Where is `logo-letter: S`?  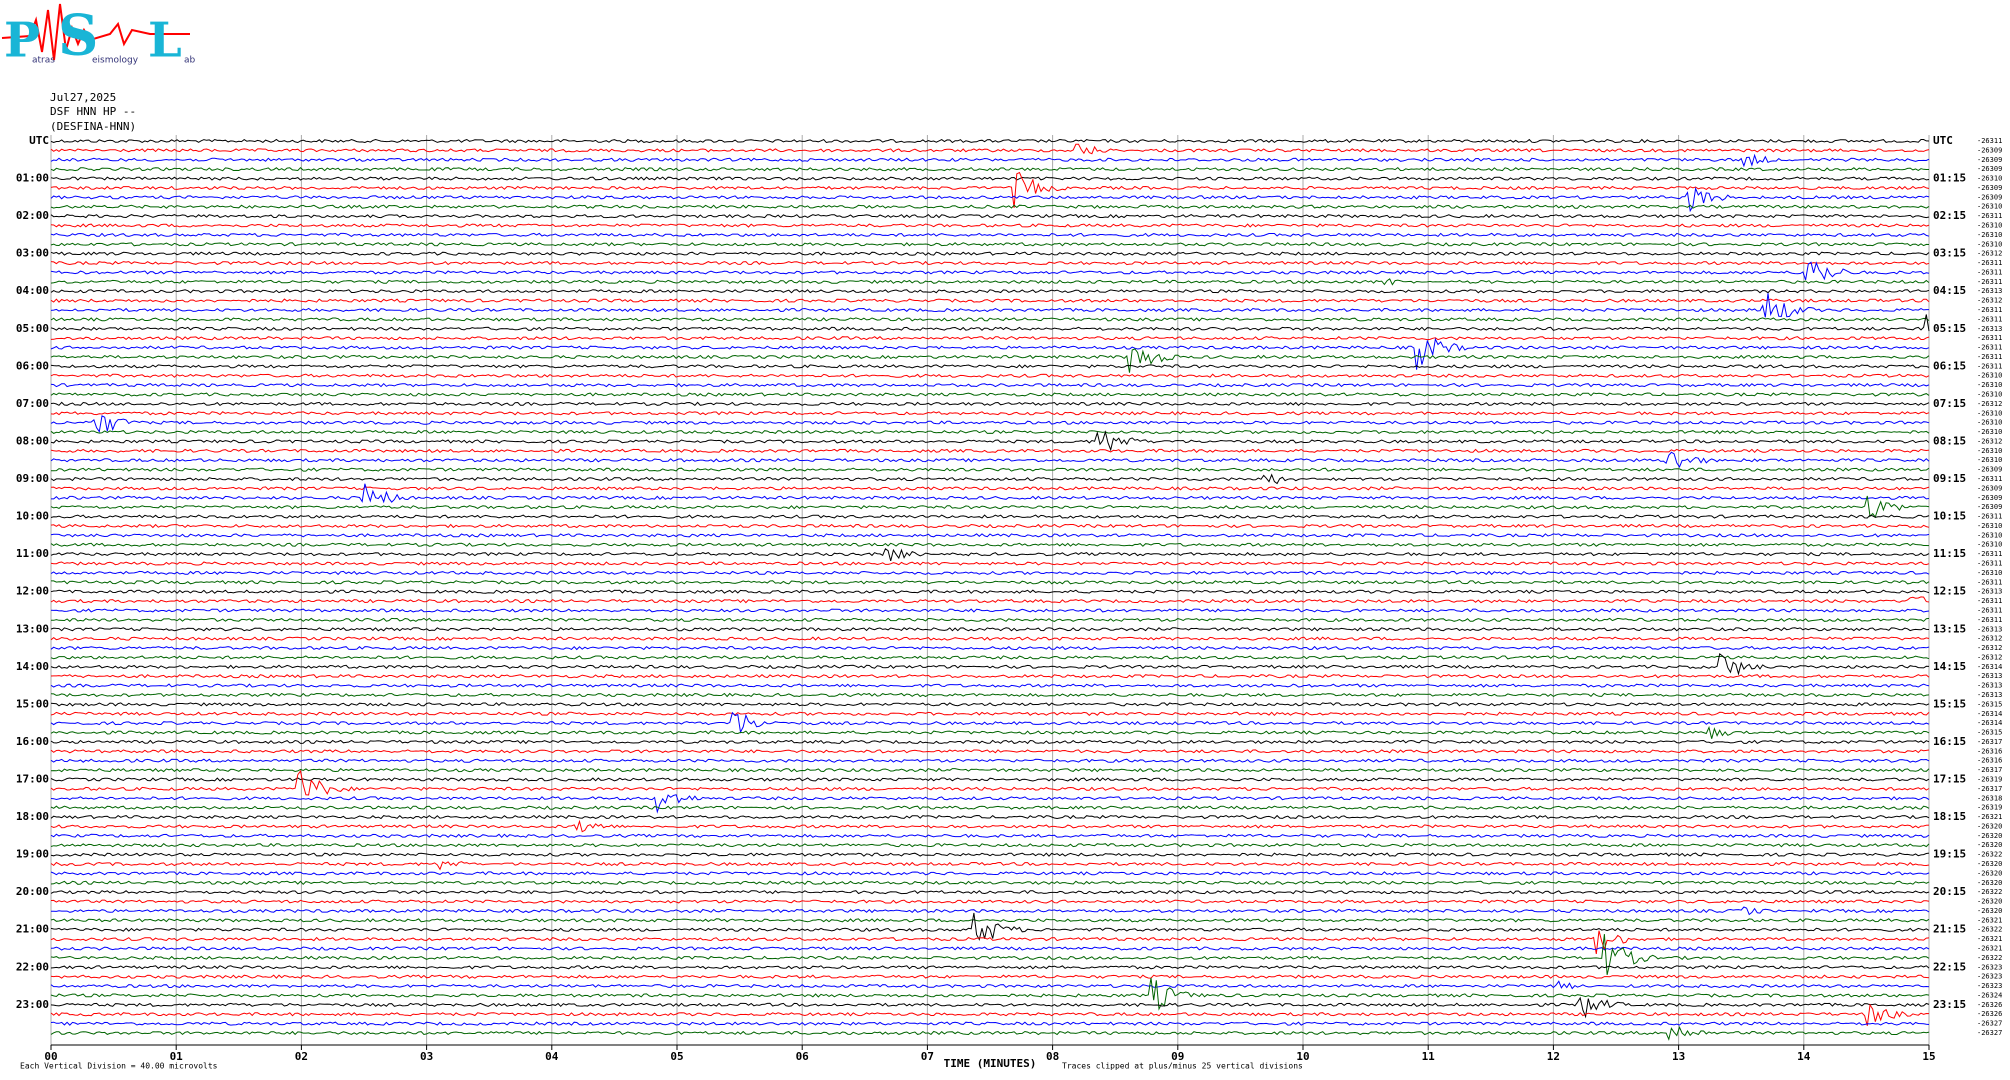 logo-letter: S is located at coordinates (78, 36).